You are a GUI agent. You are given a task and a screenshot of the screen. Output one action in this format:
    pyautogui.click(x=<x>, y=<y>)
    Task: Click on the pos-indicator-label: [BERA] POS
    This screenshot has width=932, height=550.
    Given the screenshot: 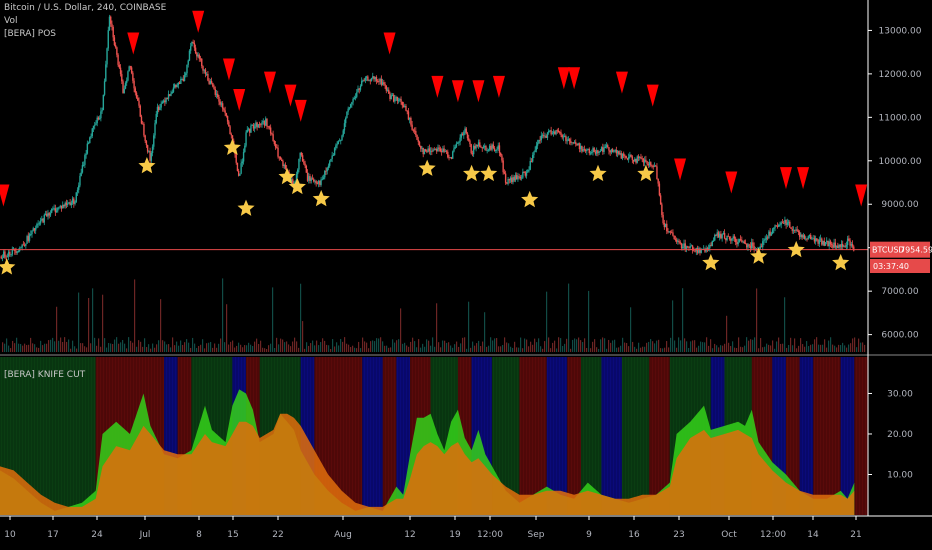 What is the action you would take?
    pyautogui.click(x=30, y=34)
    